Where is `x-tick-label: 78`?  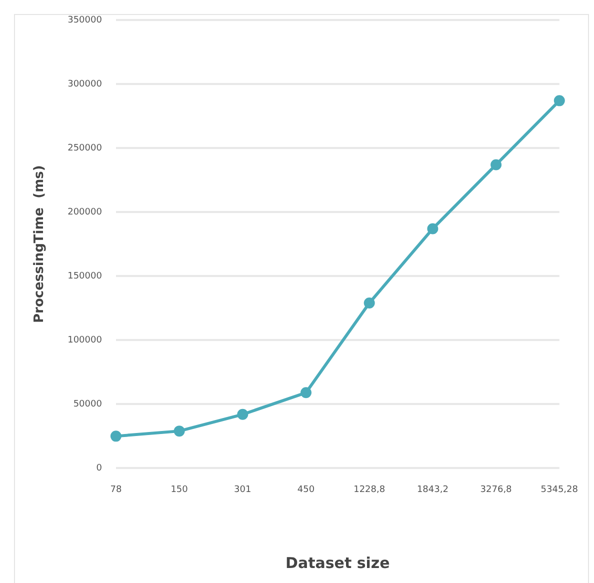 x-tick-label: 78 is located at coordinates (116, 489).